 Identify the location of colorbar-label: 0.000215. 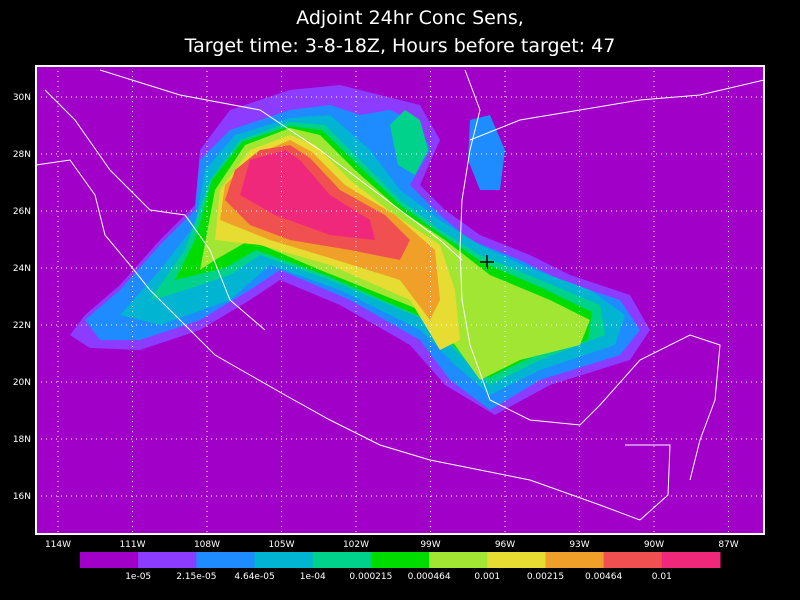
(370, 577).